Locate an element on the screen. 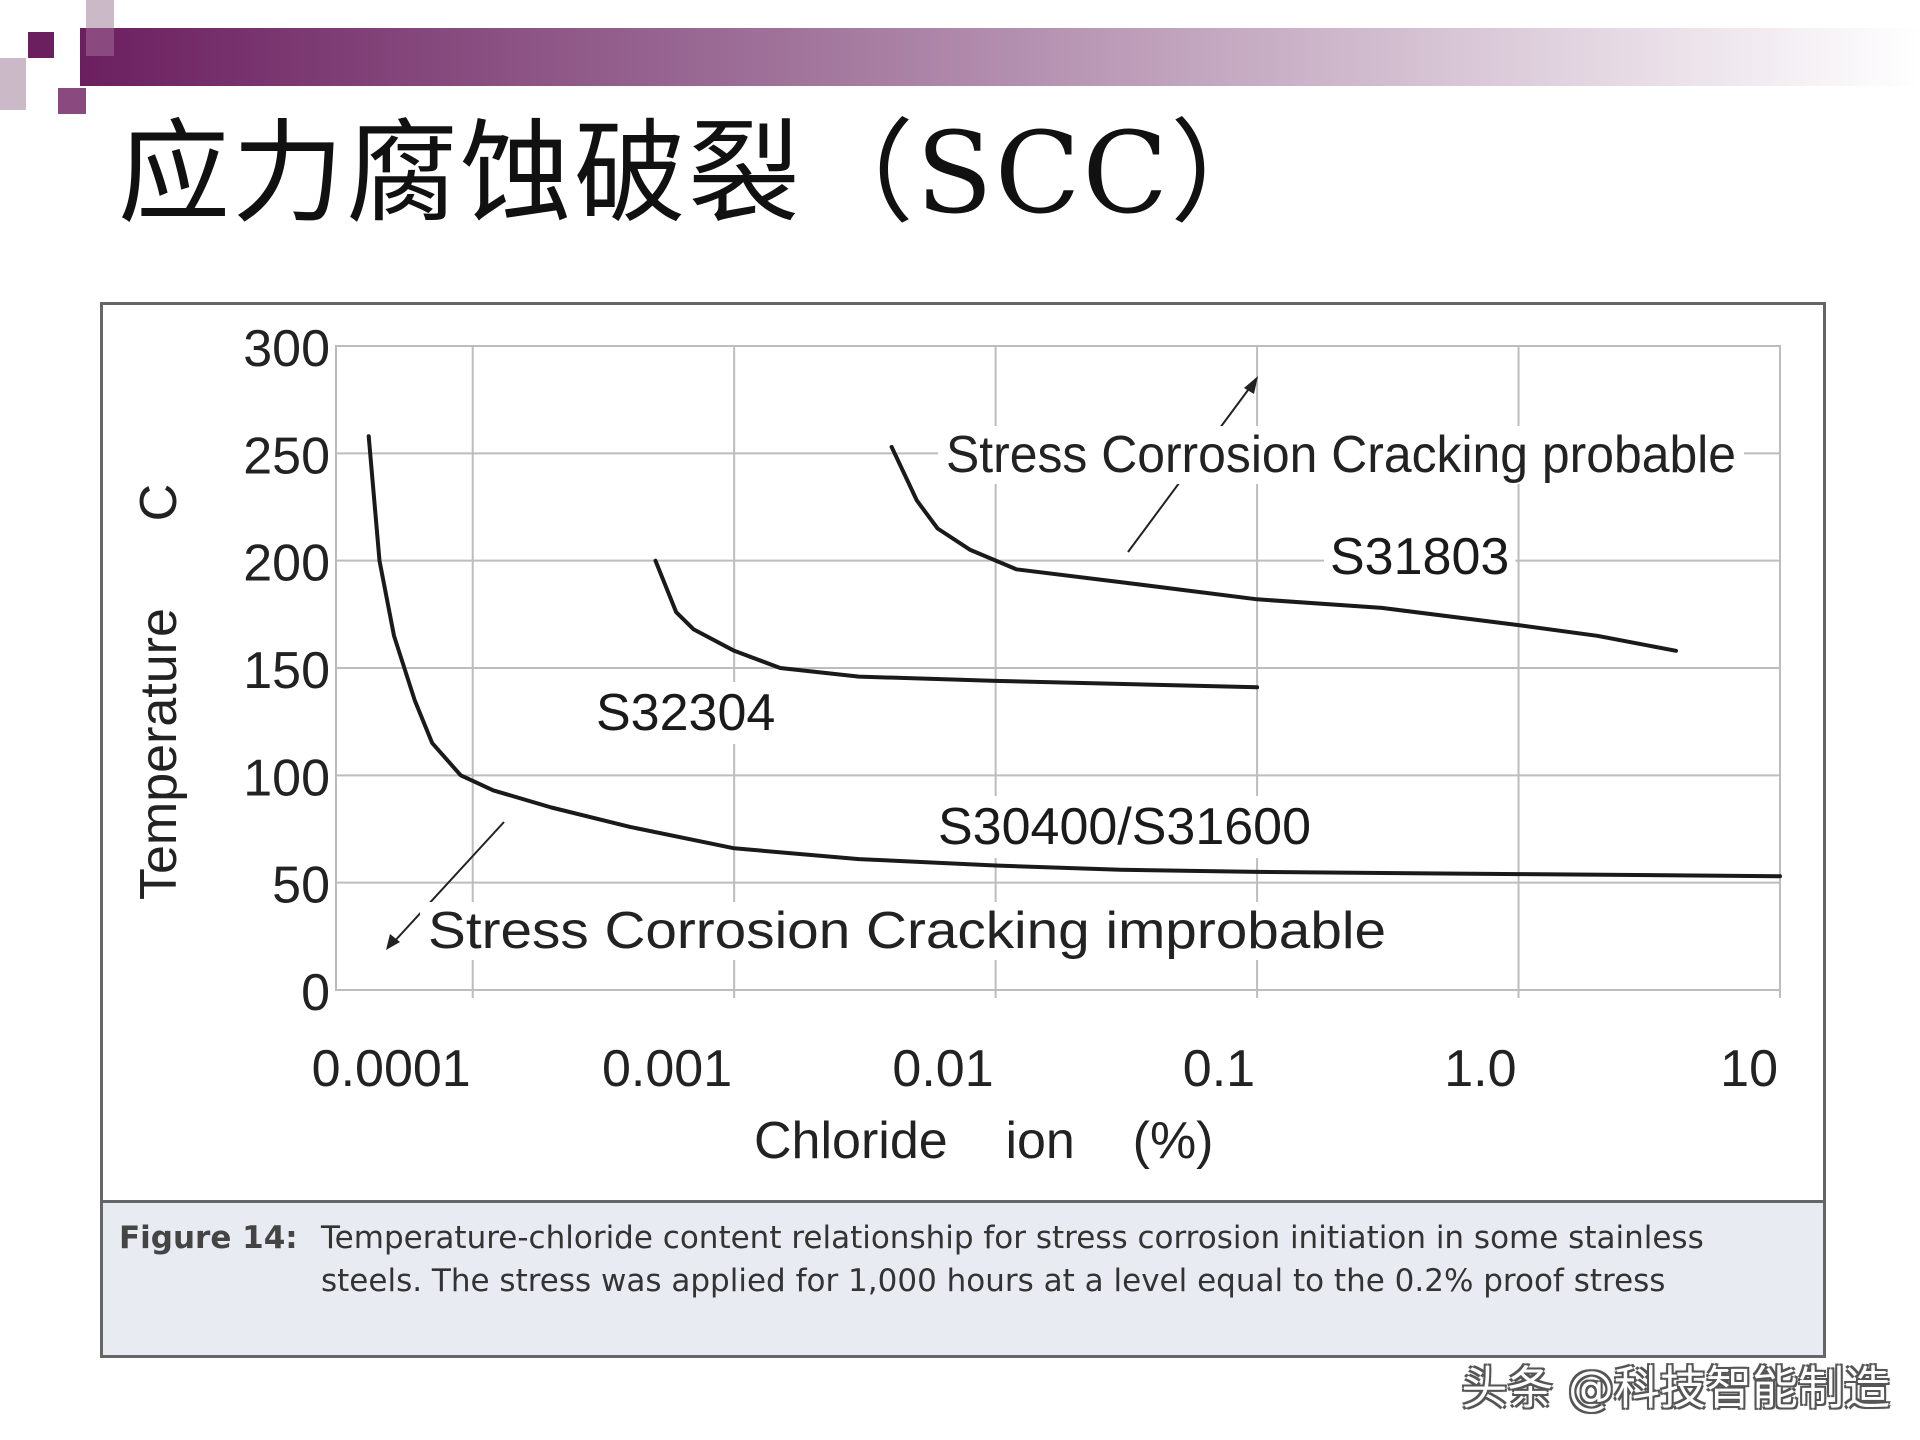  y-tick-label: 250 is located at coordinates (286, 456).